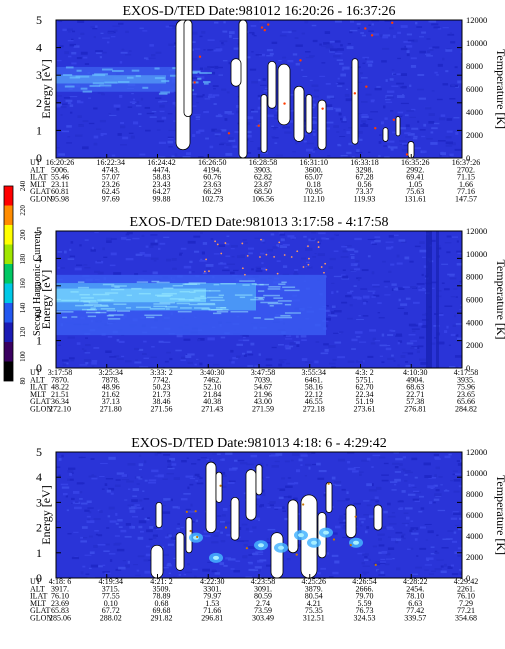  What do you see at coordinates (38, 394) in the screenshot?
I see `orbit-row-label: MLT` at bounding box center [38, 394].